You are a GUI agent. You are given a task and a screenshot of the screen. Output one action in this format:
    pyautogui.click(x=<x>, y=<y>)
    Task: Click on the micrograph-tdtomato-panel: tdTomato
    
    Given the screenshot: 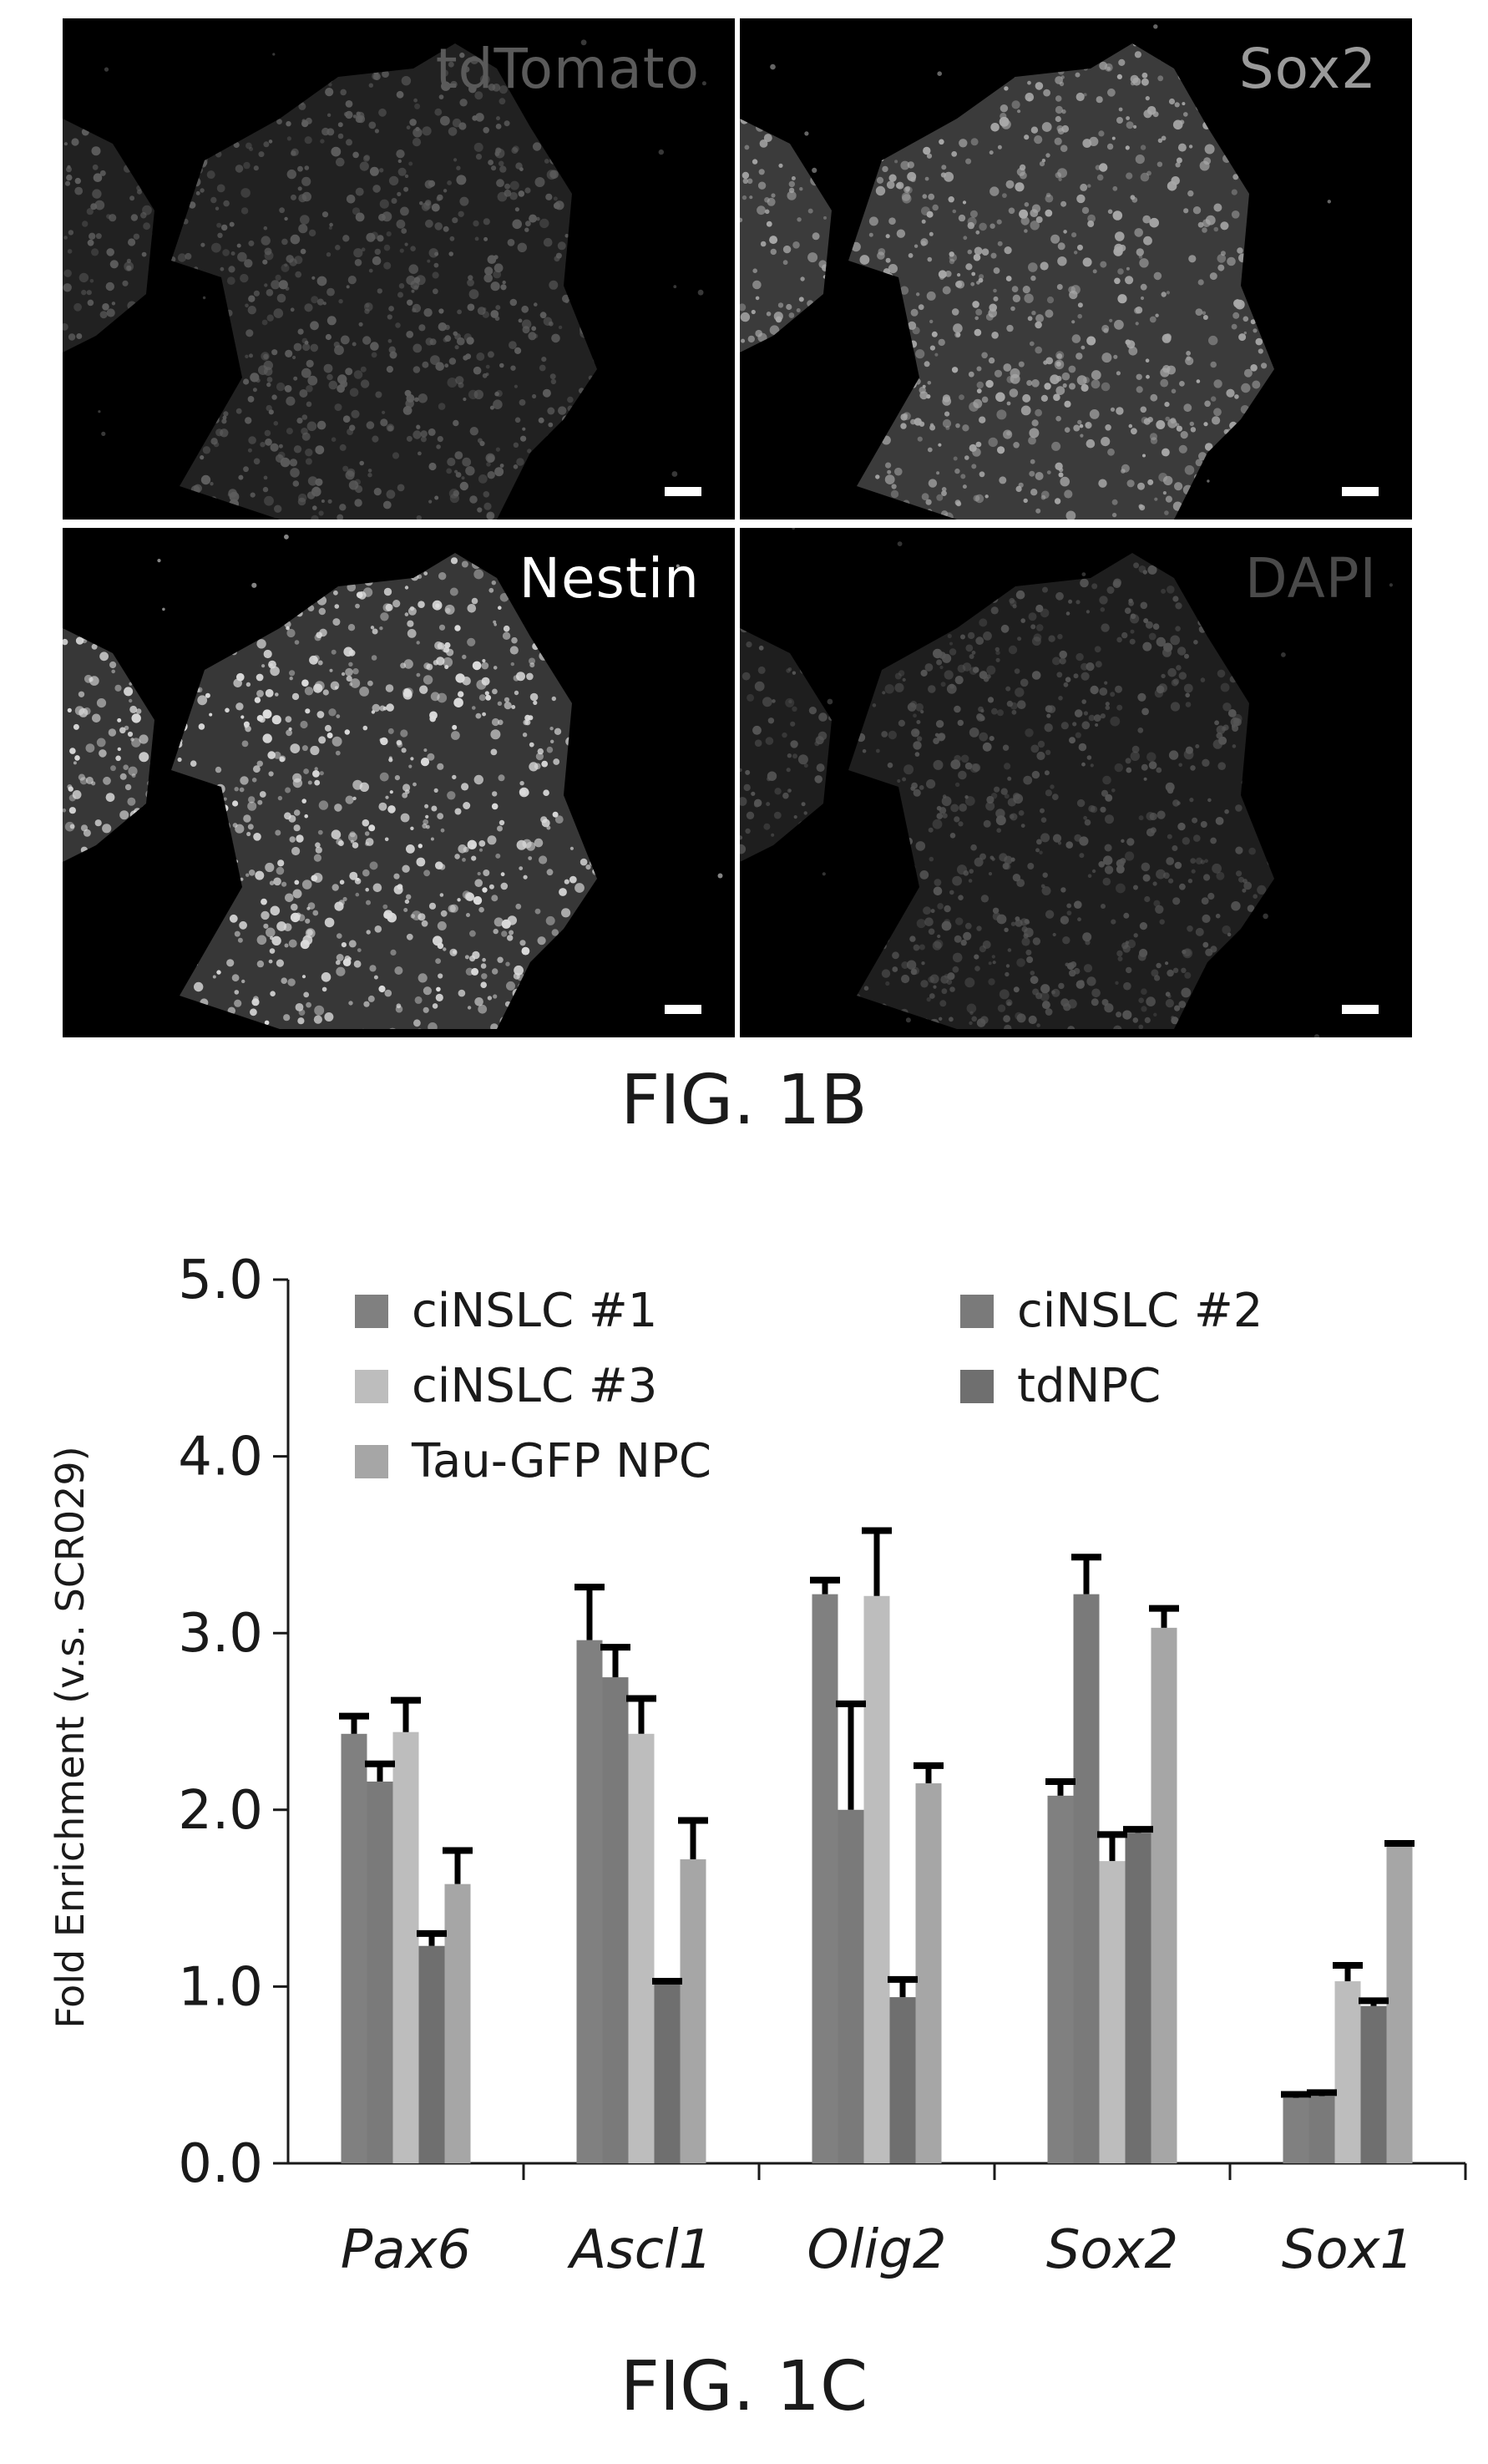 What is the action you would take?
    pyautogui.click(x=399, y=269)
    